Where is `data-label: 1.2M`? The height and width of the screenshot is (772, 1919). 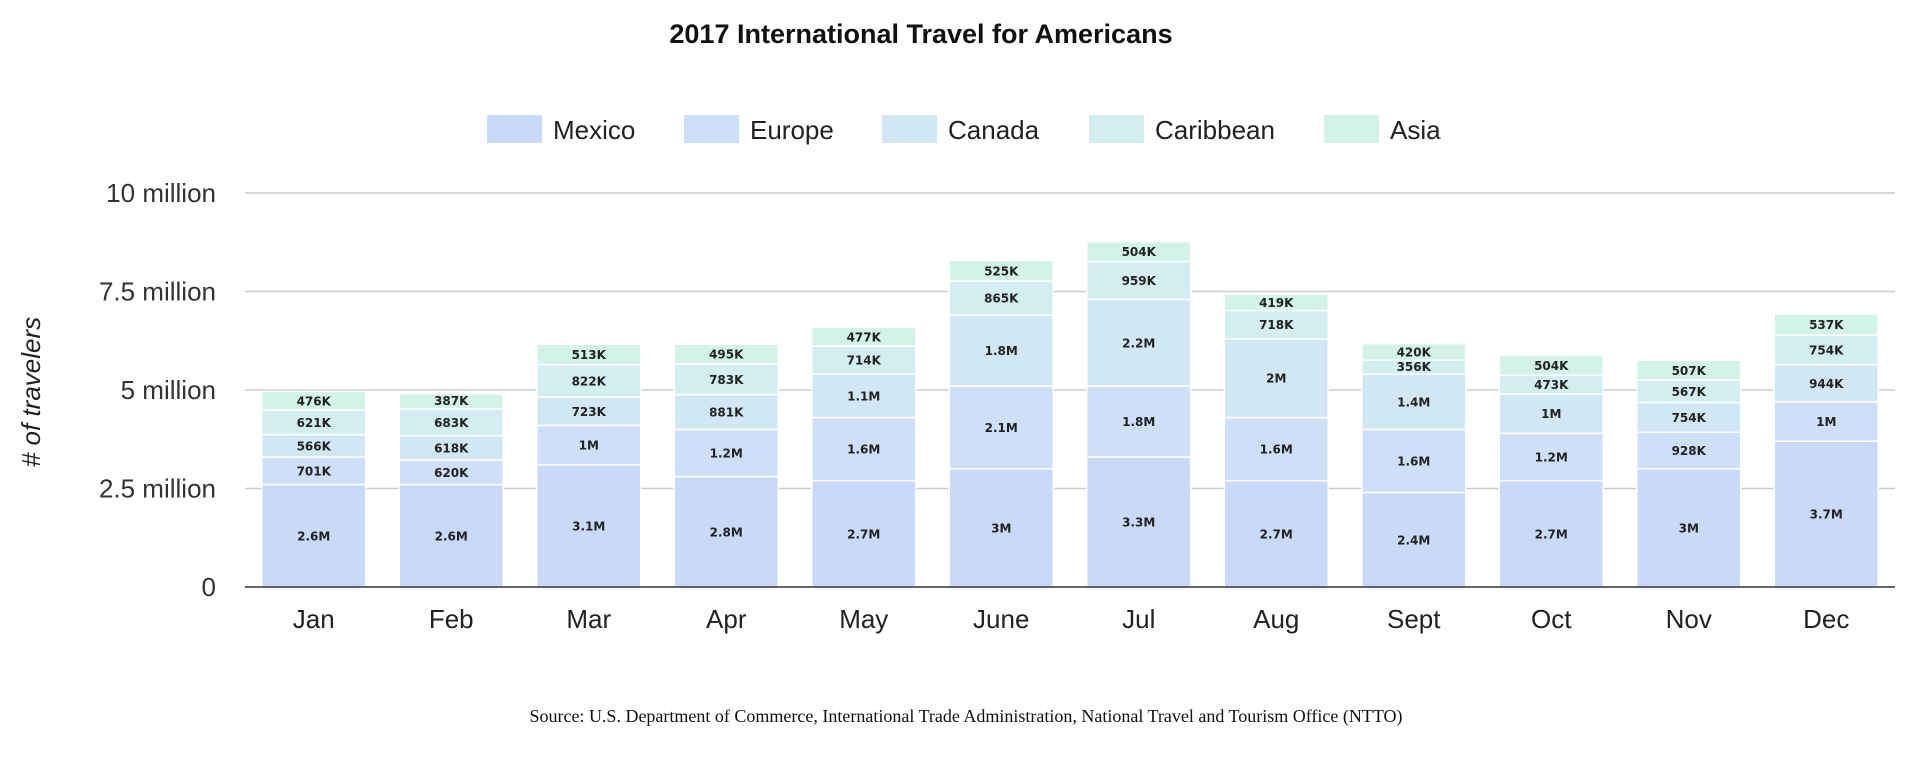 data-label: 1.2M is located at coordinates (1551, 458).